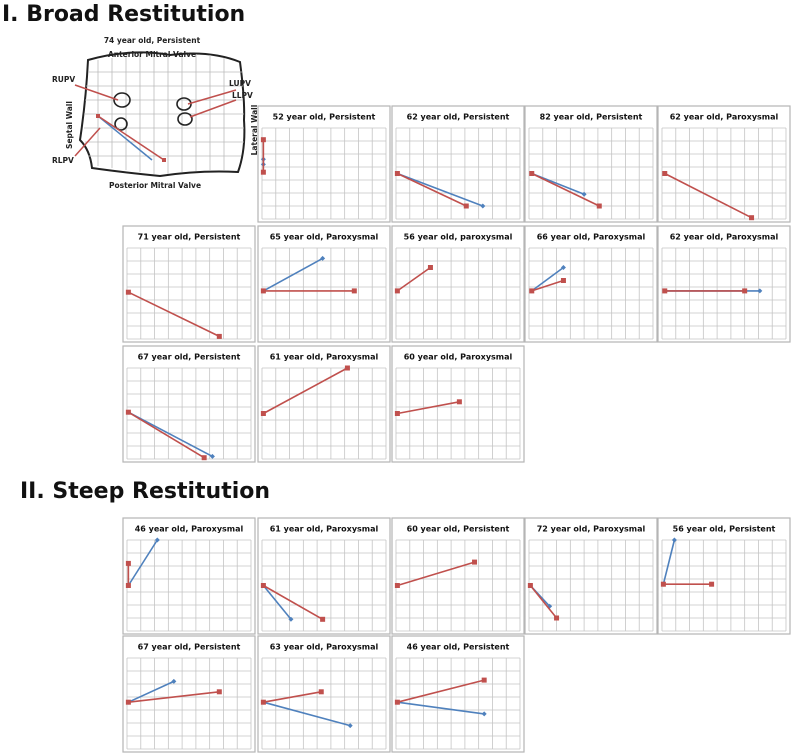 The image size is (800, 754). I want to click on panel-title: 67 year old, Persistent, so click(189, 647).